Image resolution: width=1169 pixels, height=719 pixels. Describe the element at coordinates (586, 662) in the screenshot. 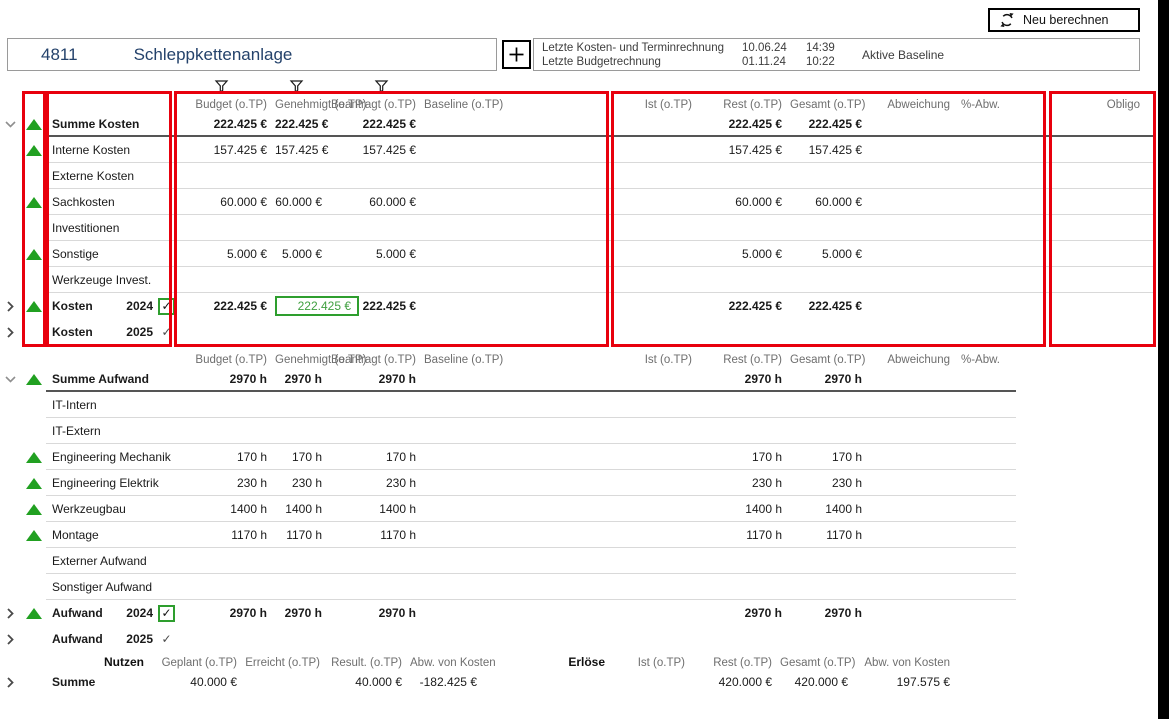

I see `column-header: Erlöse` at that location.